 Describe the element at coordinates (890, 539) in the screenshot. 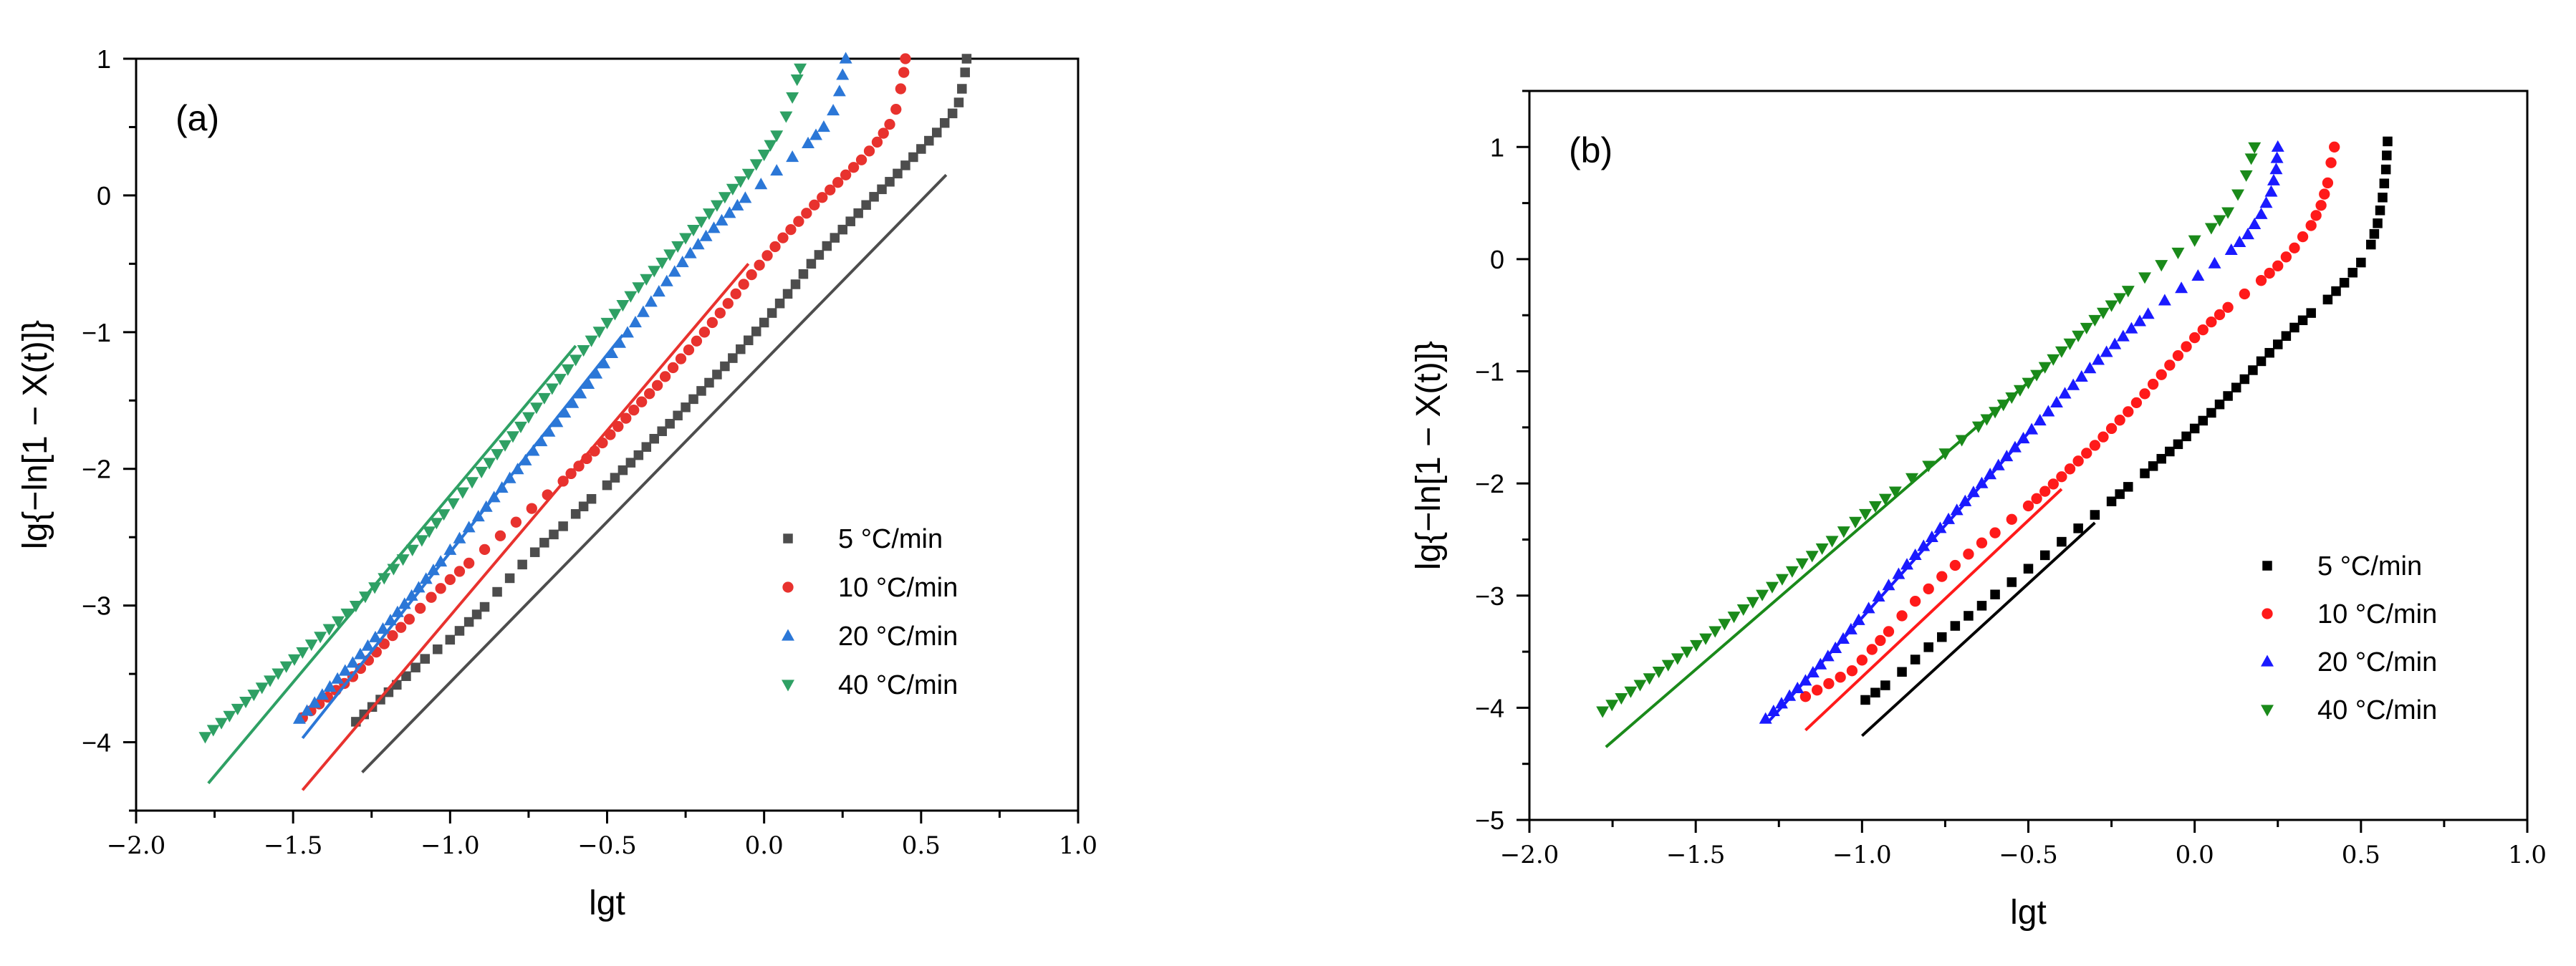

I see `legend-label: 5 °C/min` at that location.